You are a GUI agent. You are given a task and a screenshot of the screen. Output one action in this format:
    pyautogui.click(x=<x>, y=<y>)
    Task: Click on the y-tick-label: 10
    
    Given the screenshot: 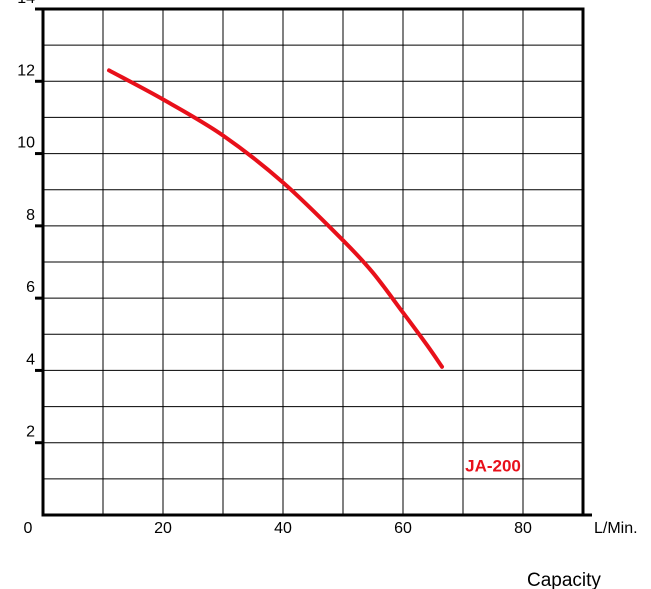 What is the action you would take?
    pyautogui.click(x=26, y=143)
    